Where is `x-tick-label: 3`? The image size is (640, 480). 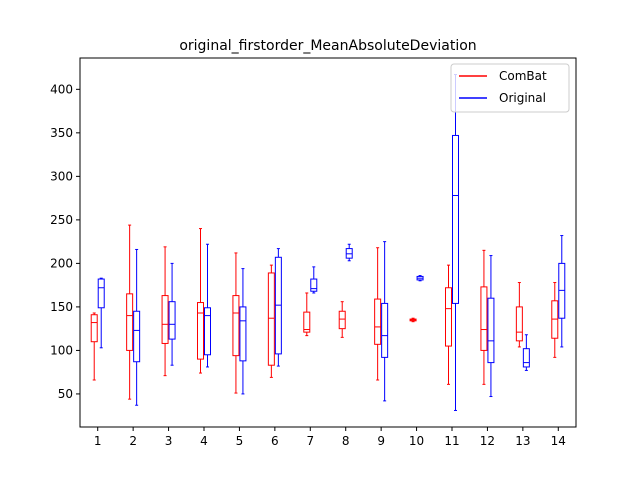 x-tick-label: 3 is located at coordinates (169, 441).